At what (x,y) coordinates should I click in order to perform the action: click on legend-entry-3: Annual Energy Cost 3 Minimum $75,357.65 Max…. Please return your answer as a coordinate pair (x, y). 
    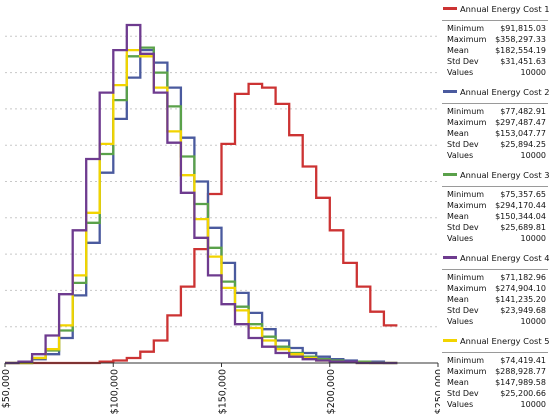
    Looking at the image, I should click on (495, 209).